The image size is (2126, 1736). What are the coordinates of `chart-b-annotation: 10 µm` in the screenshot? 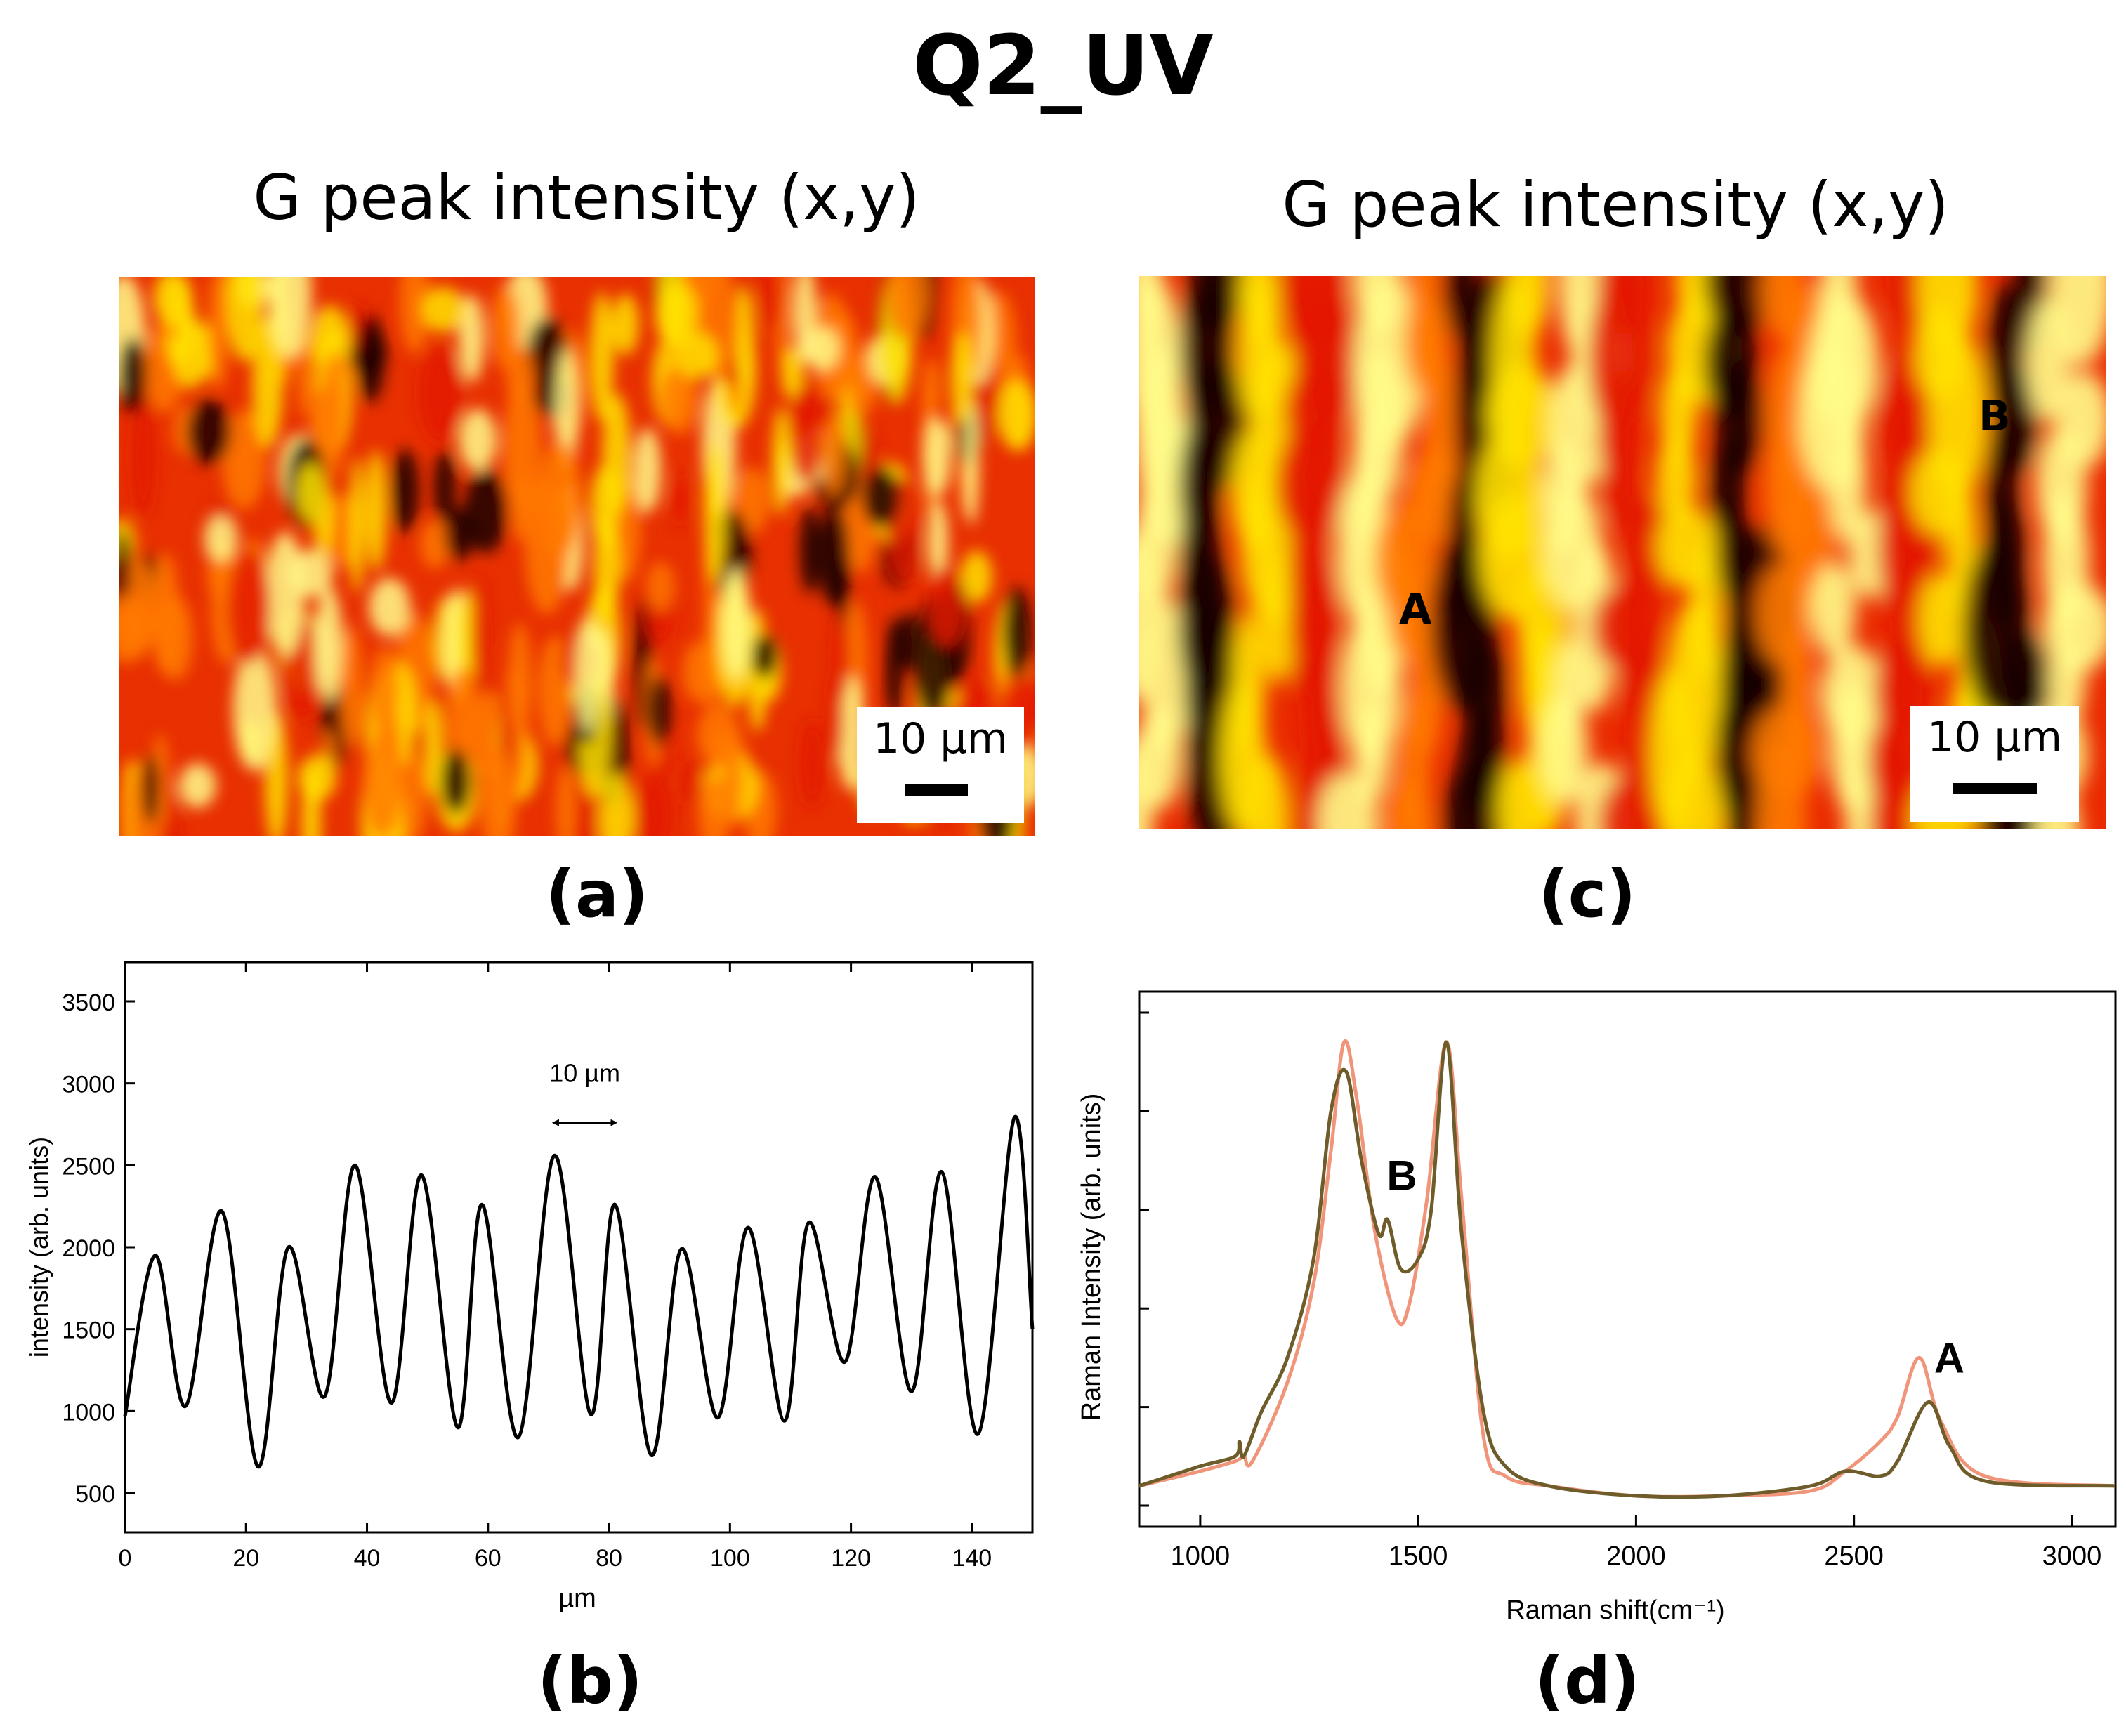 It's located at (584, 1072).